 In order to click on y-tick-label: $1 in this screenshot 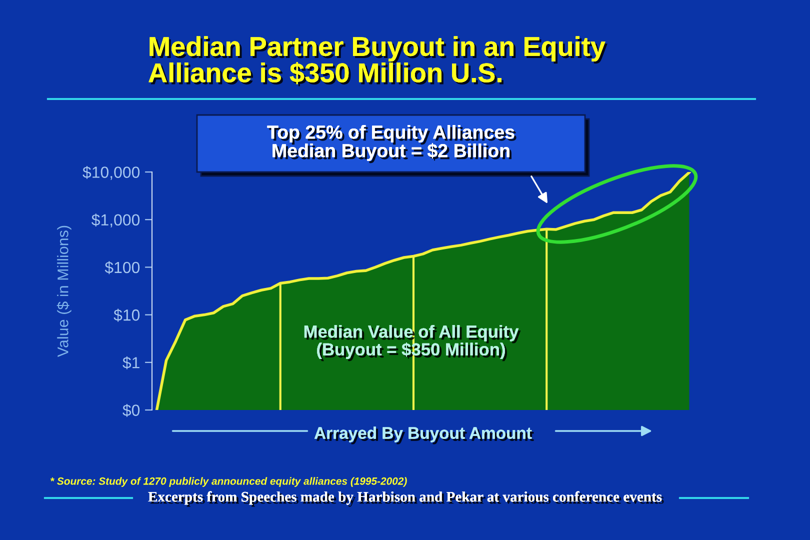, I will do `click(131, 363)`.